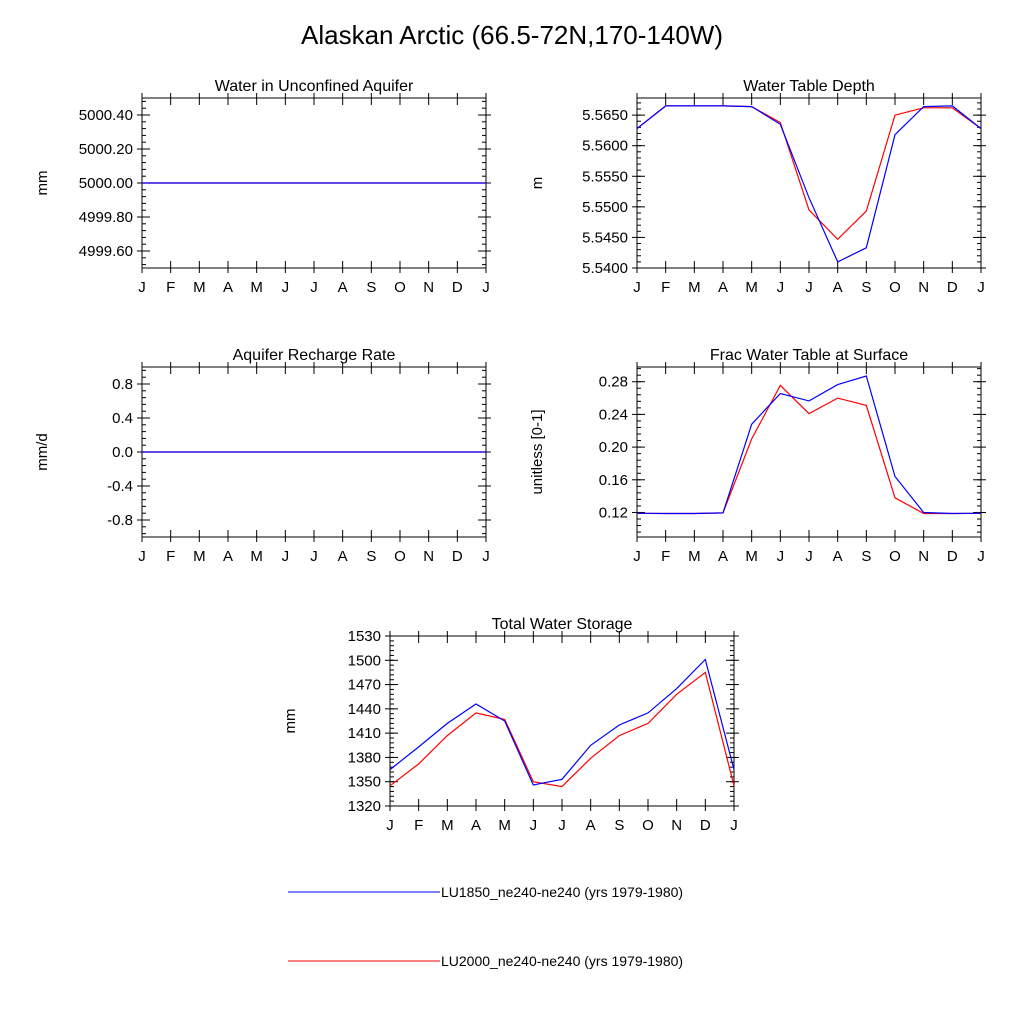 This screenshot has width=1024, height=1024. What do you see at coordinates (605, 207) in the screenshot?
I see `y-tick-label: 5.5500` at bounding box center [605, 207].